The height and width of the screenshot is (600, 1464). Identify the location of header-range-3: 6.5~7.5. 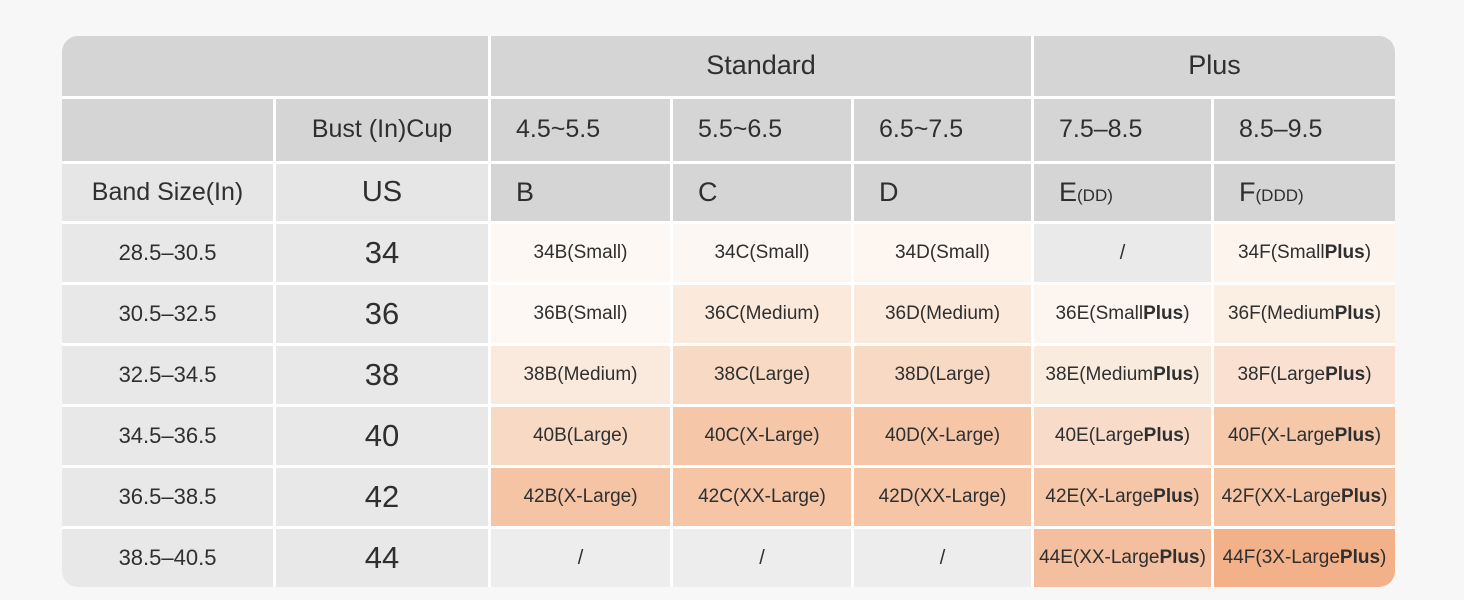
(942, 130).